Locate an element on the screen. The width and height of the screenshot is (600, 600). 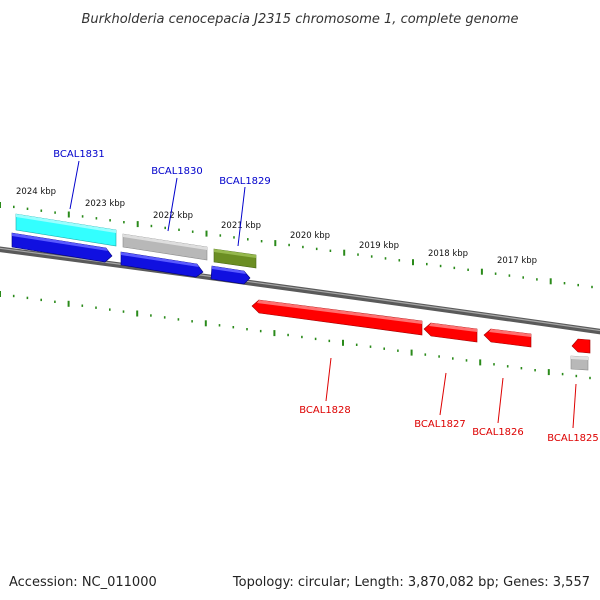
cds-arrow-bcal1826-highlight is located at coordinates (510, 333).